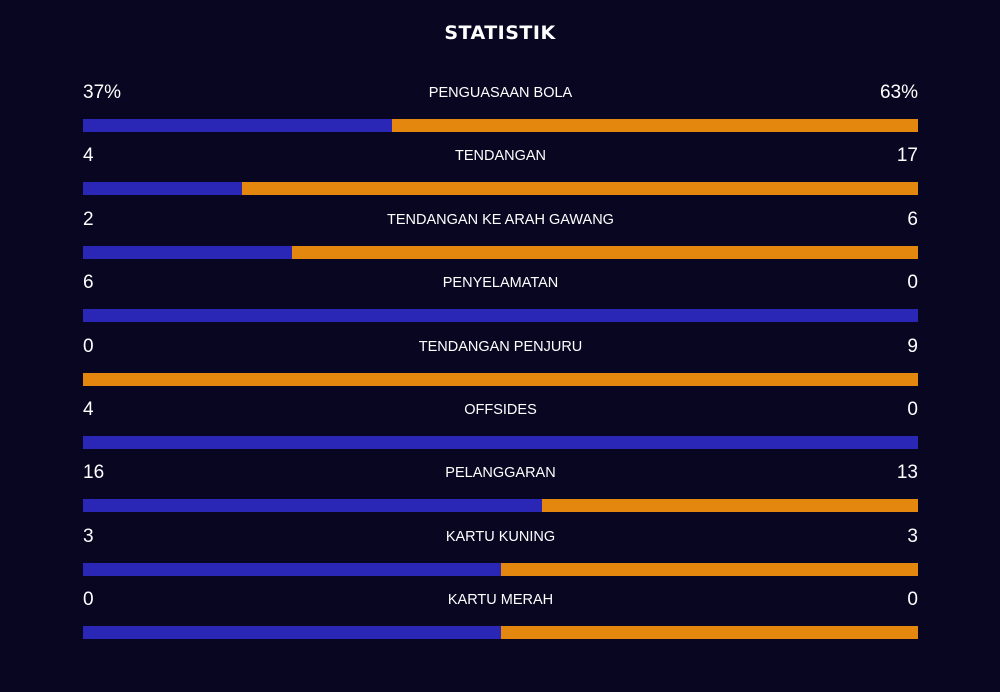 Image resolution: width=1000 pixels, height=692 pixels. What do you see at coordinates (88, 283) in the screenshot?
I see `home-value: 6` at bounding box center [88, 283].